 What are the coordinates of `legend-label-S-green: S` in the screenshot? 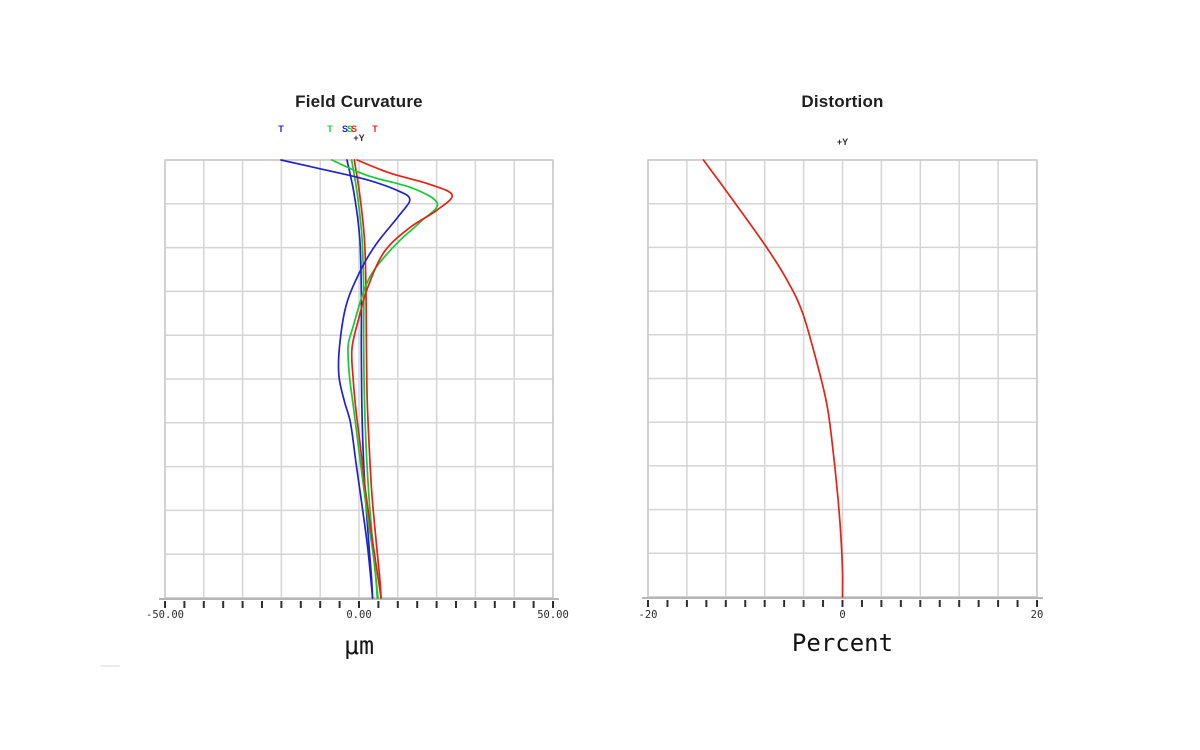 It's located at (350, 129).